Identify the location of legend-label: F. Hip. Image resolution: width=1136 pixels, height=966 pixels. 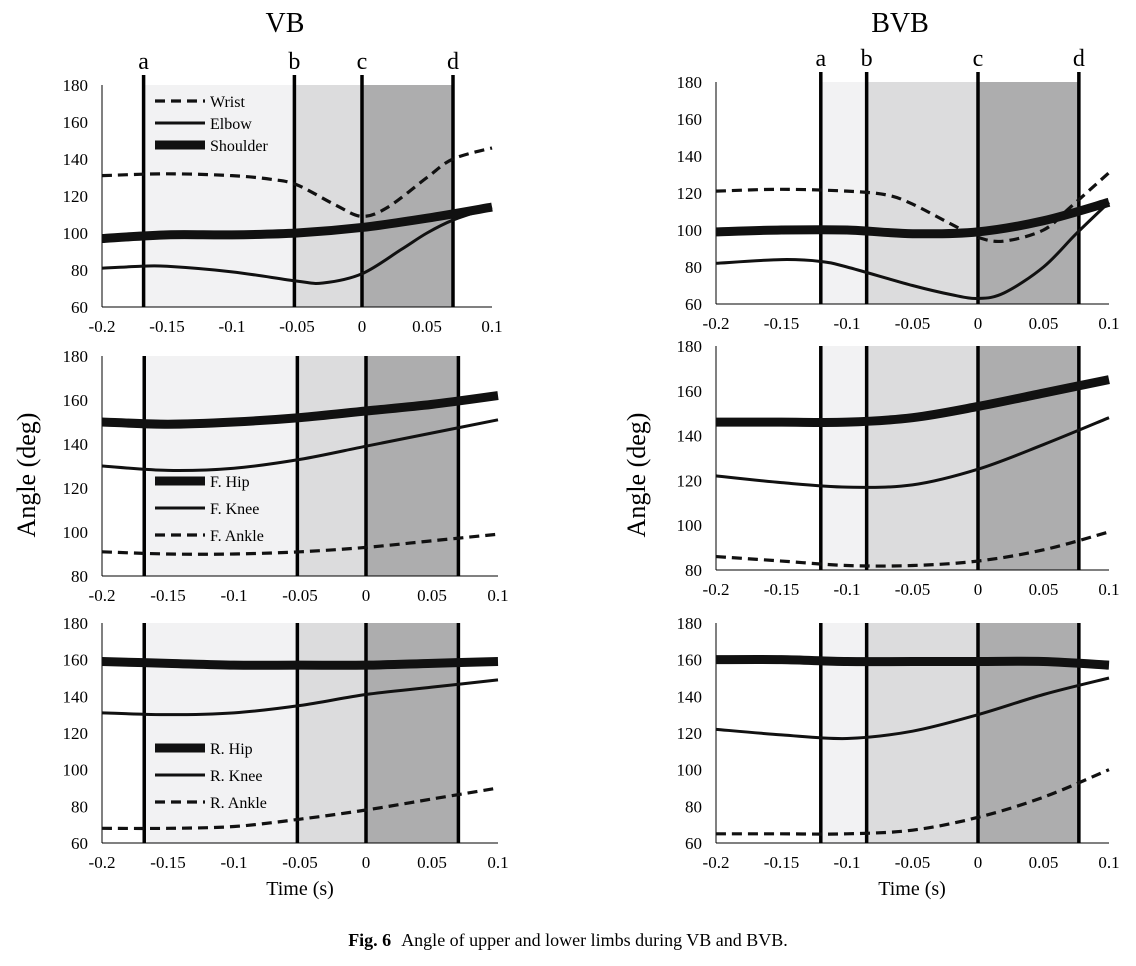
(230, 482).